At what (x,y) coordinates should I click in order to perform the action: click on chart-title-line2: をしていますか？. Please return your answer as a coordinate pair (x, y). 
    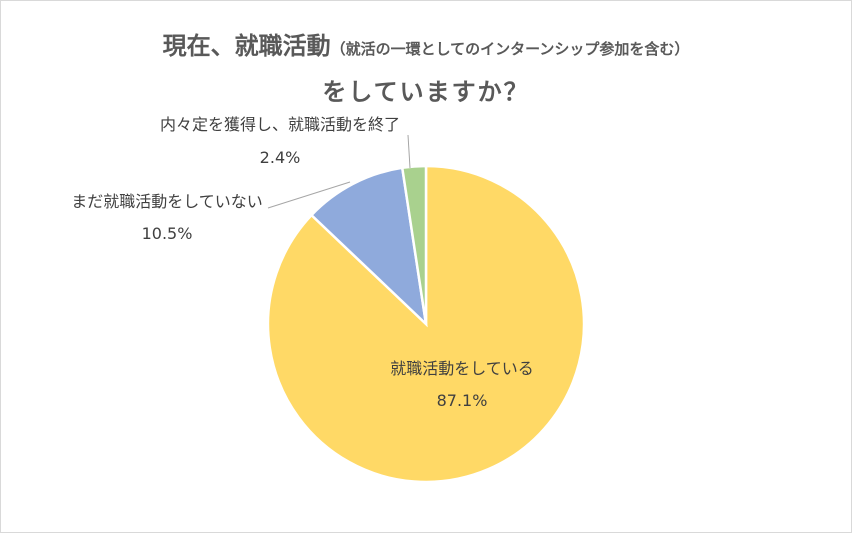
    Looking at the image, I should click on (426, 92).